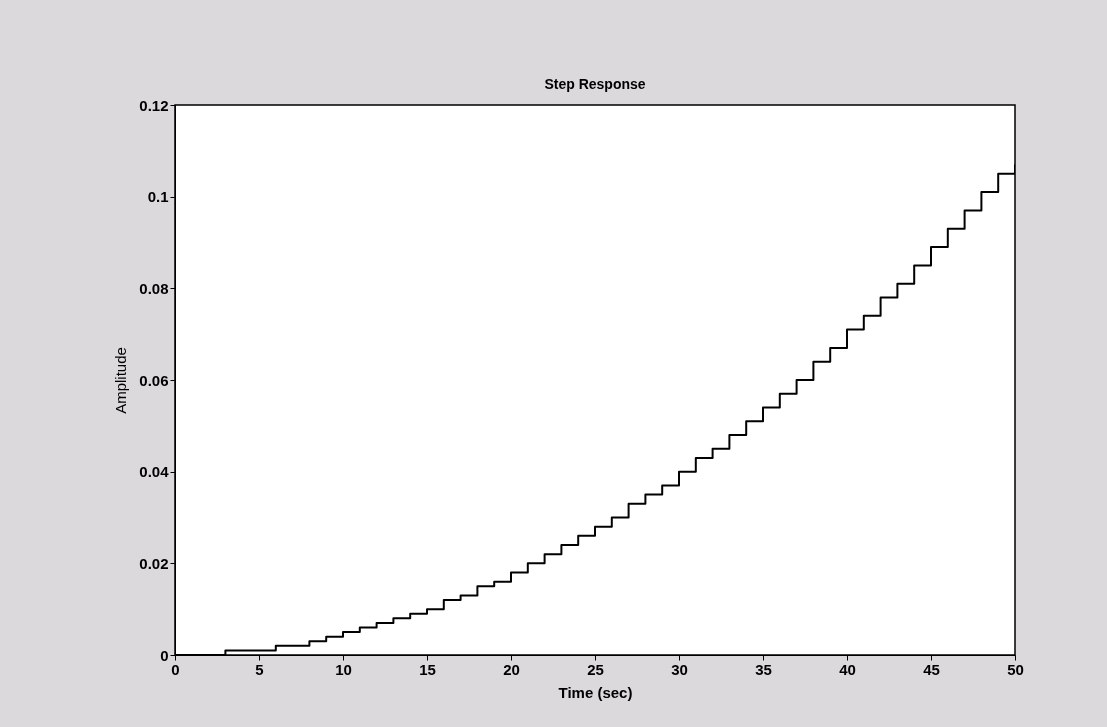 Image resolution: width=1107 pixels, height=727 pixels. Describe the element at coordinates (931, 669) in the screenshot. I see `x-tick-label: 45` at that location.